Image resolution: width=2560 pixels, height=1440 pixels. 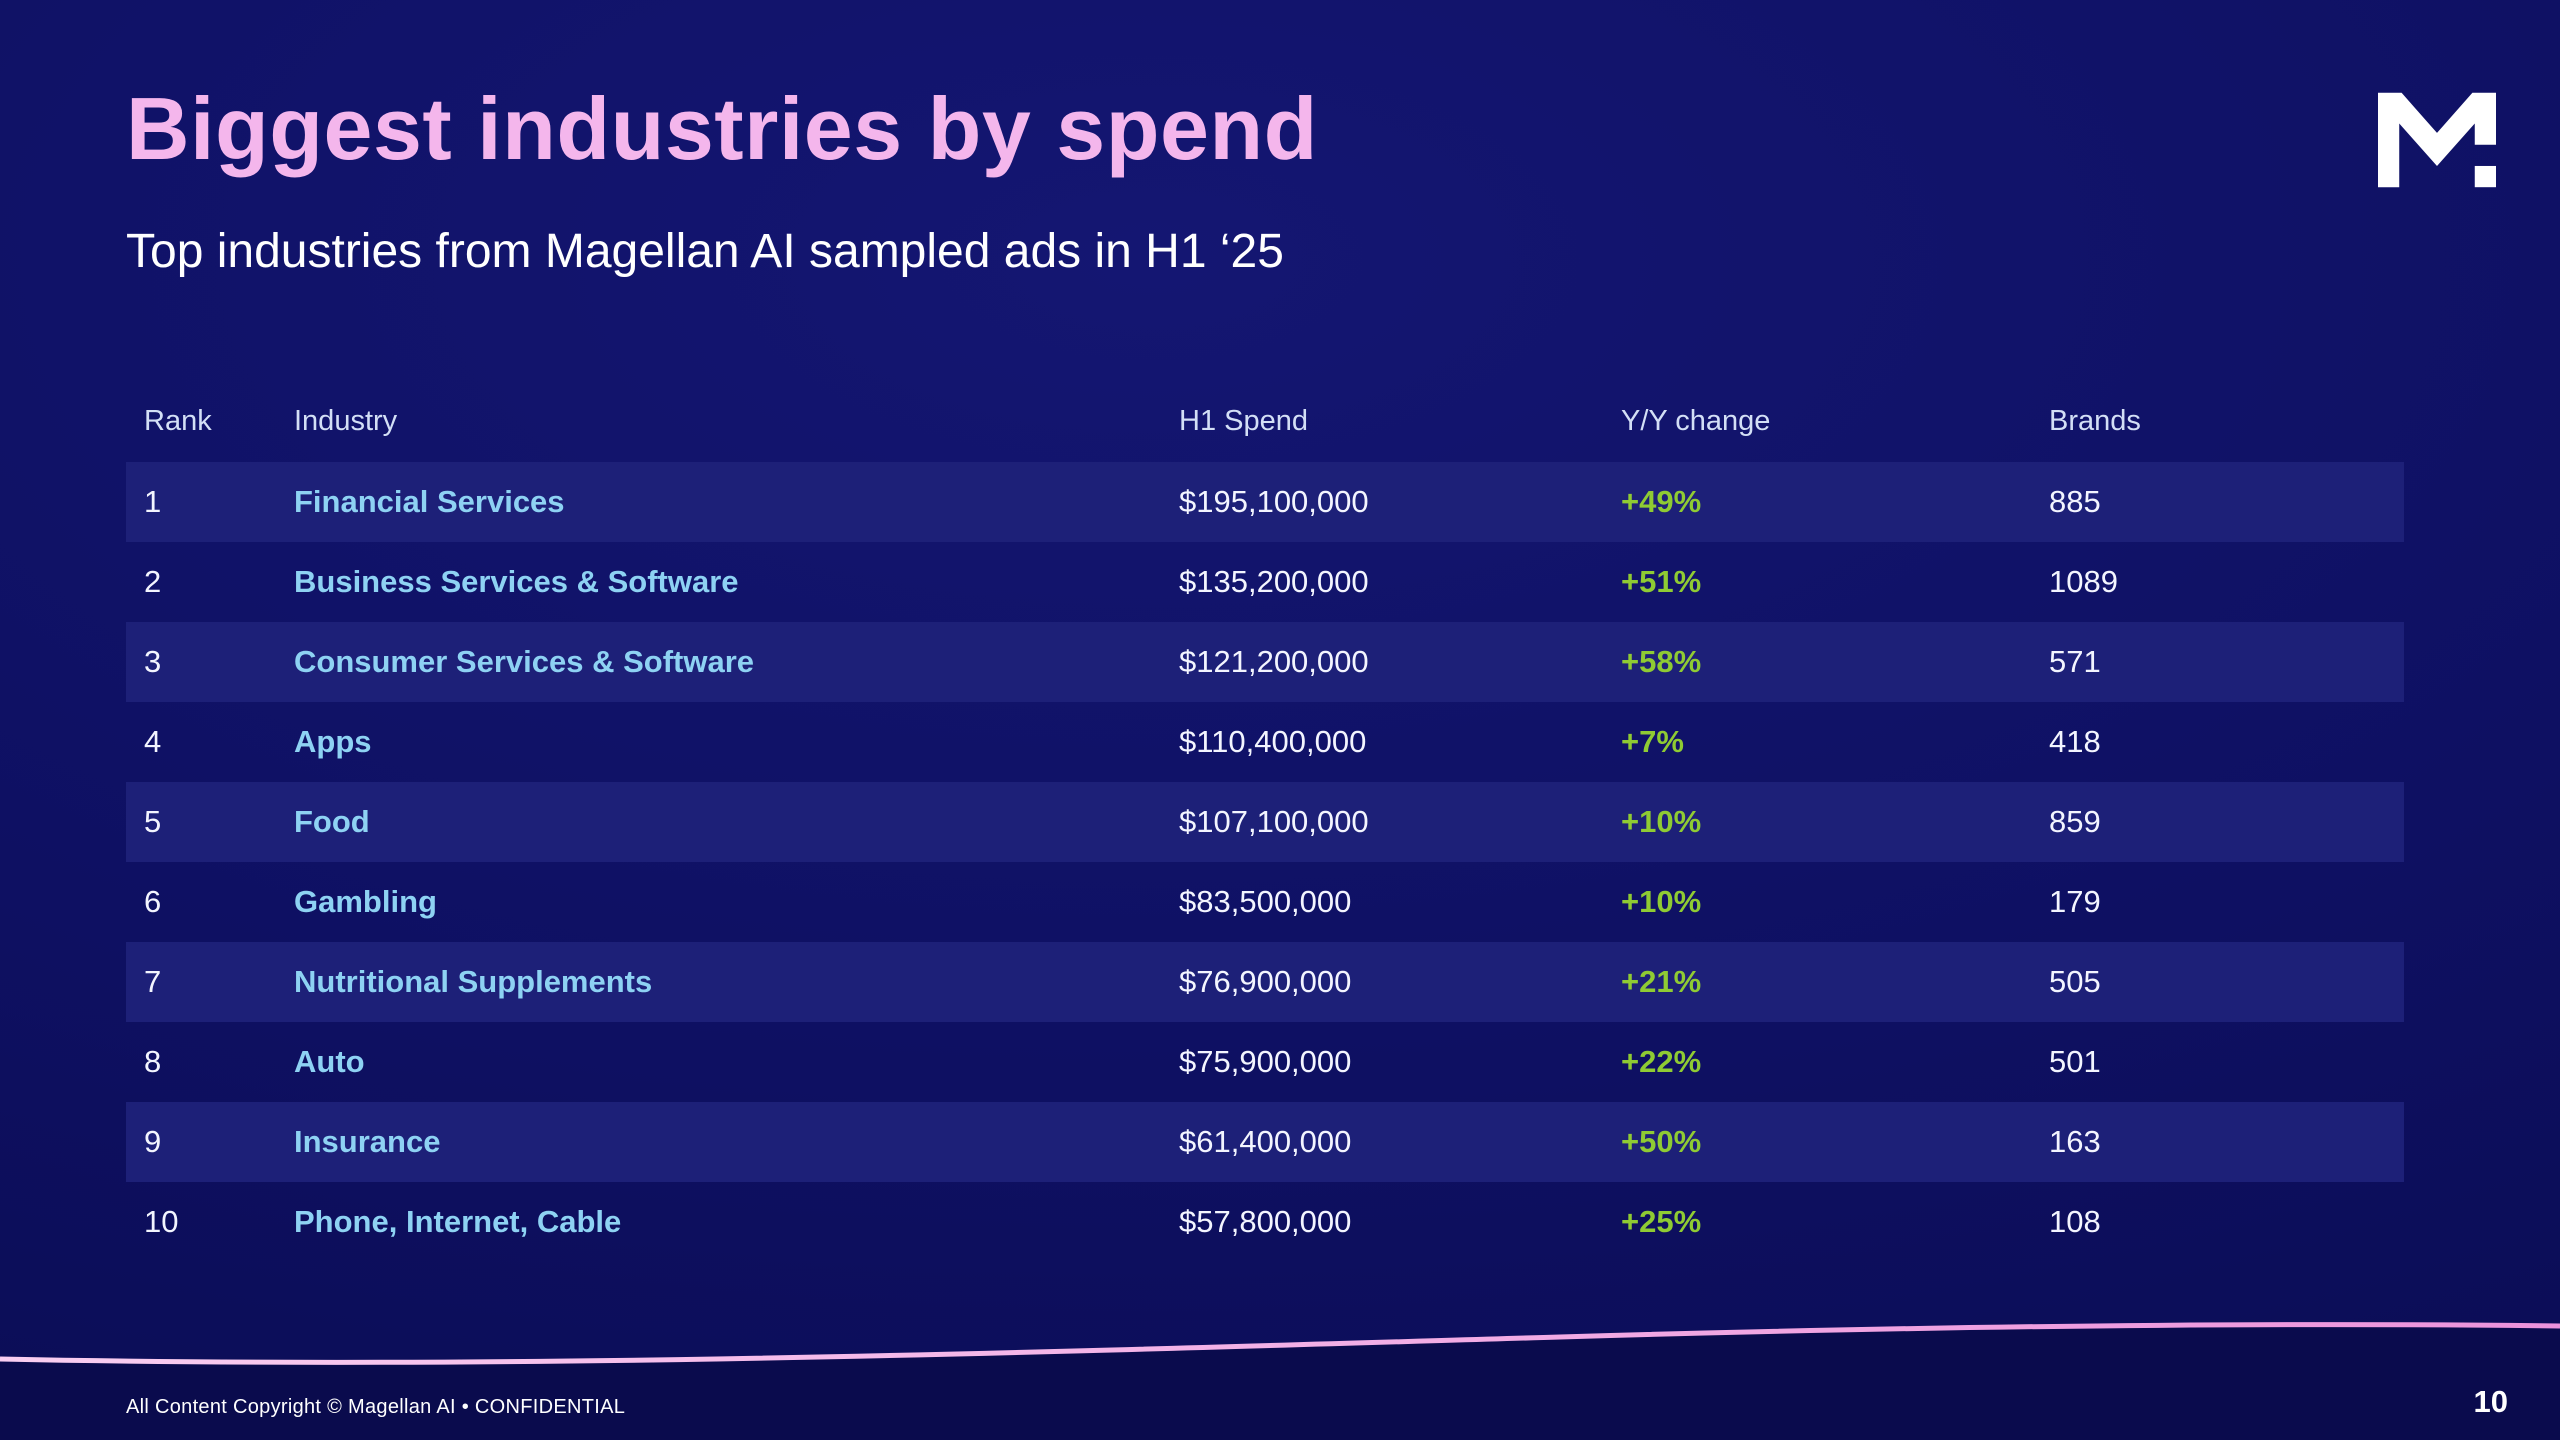 What do you see at coordinates (365, 901) in the screenshot?
I see `cell-industry: Gambling` at bounding box center [365, 901].